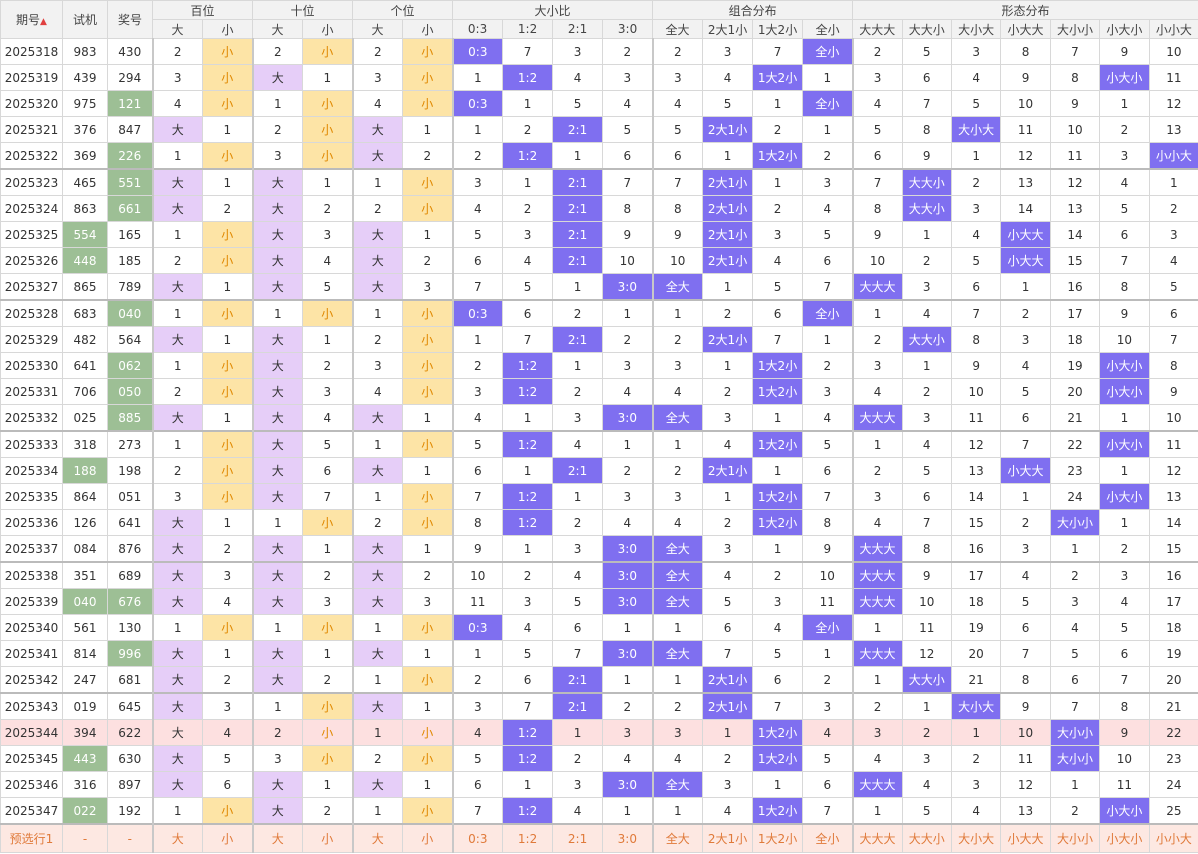 The image size is (1198, 854). I want to click on cell: 561, so click(85, 627).